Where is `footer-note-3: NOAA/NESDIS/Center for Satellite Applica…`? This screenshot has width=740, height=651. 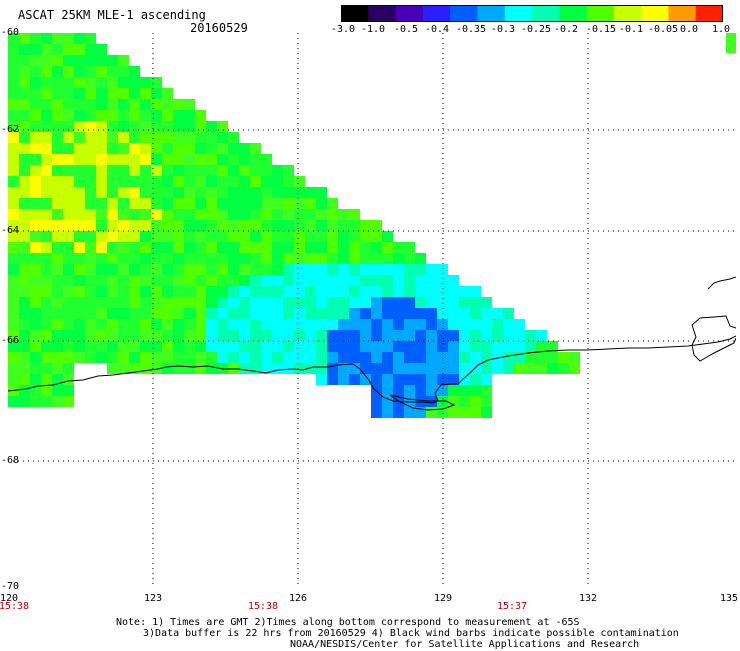
footer-note-3: NOAA/NESDIS/Center for Satellite Applica… is located at coordinates (465, 644).